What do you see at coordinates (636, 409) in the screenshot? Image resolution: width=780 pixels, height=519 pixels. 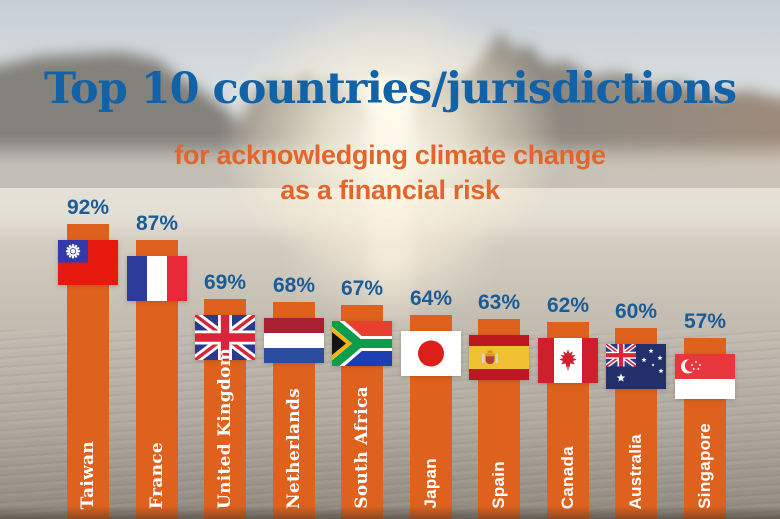 I see `bar-australia: 60% Australia` at bounding box center [636, 409].